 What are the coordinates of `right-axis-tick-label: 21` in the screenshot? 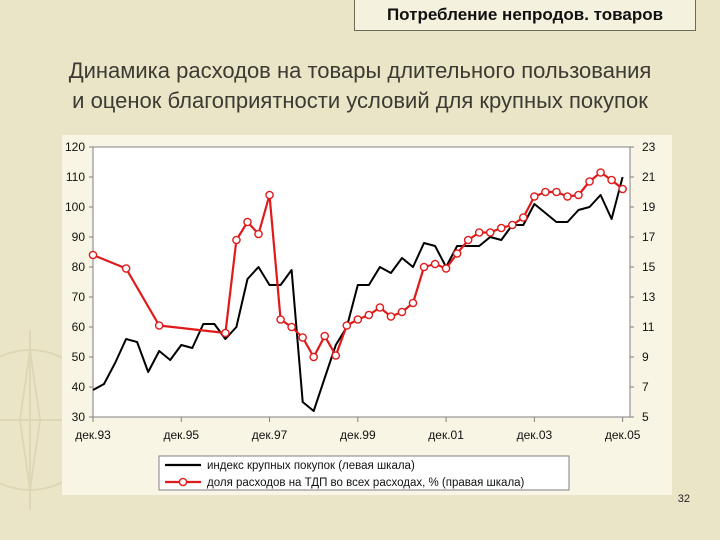 It's located at (649, 177).